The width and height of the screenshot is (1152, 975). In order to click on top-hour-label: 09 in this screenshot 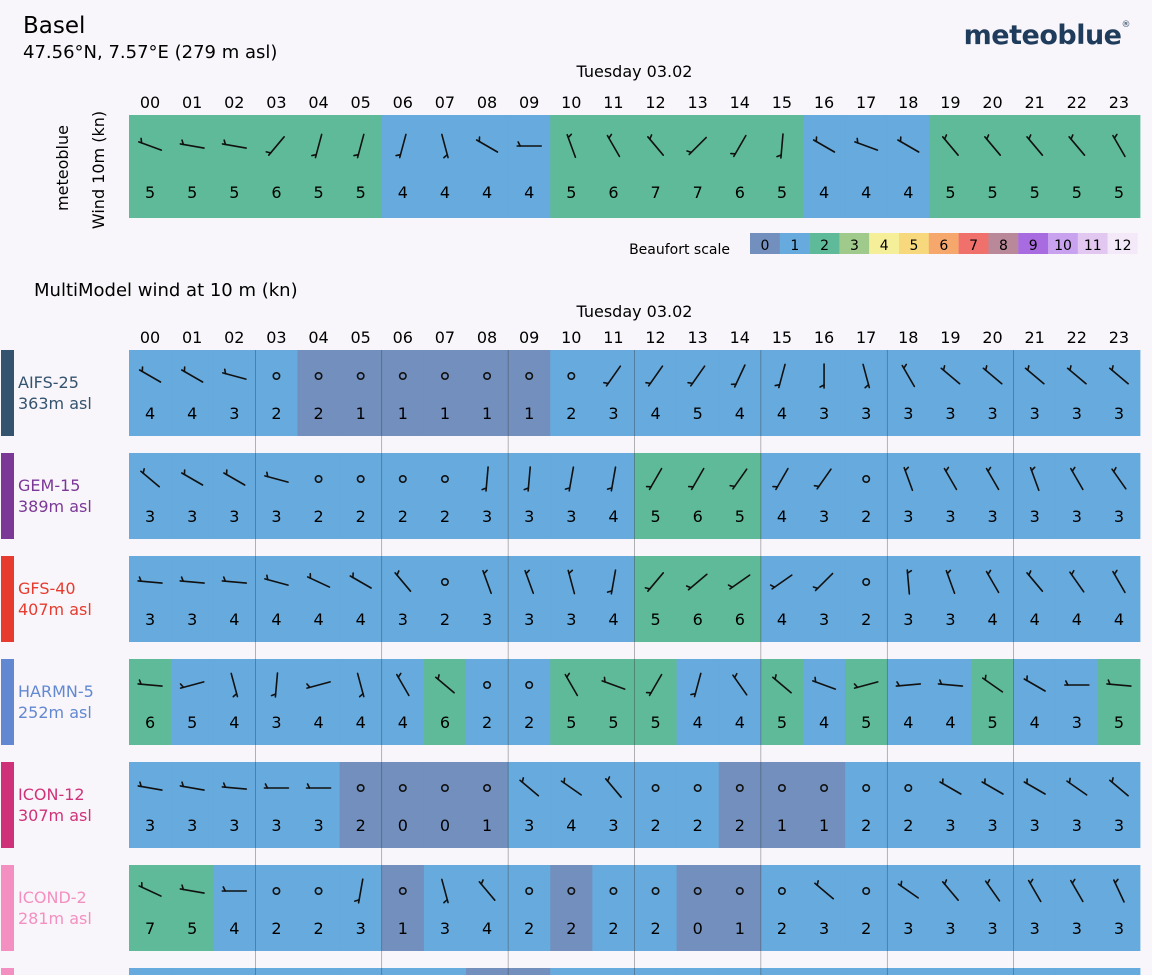, I will do `click(529, 102)`.